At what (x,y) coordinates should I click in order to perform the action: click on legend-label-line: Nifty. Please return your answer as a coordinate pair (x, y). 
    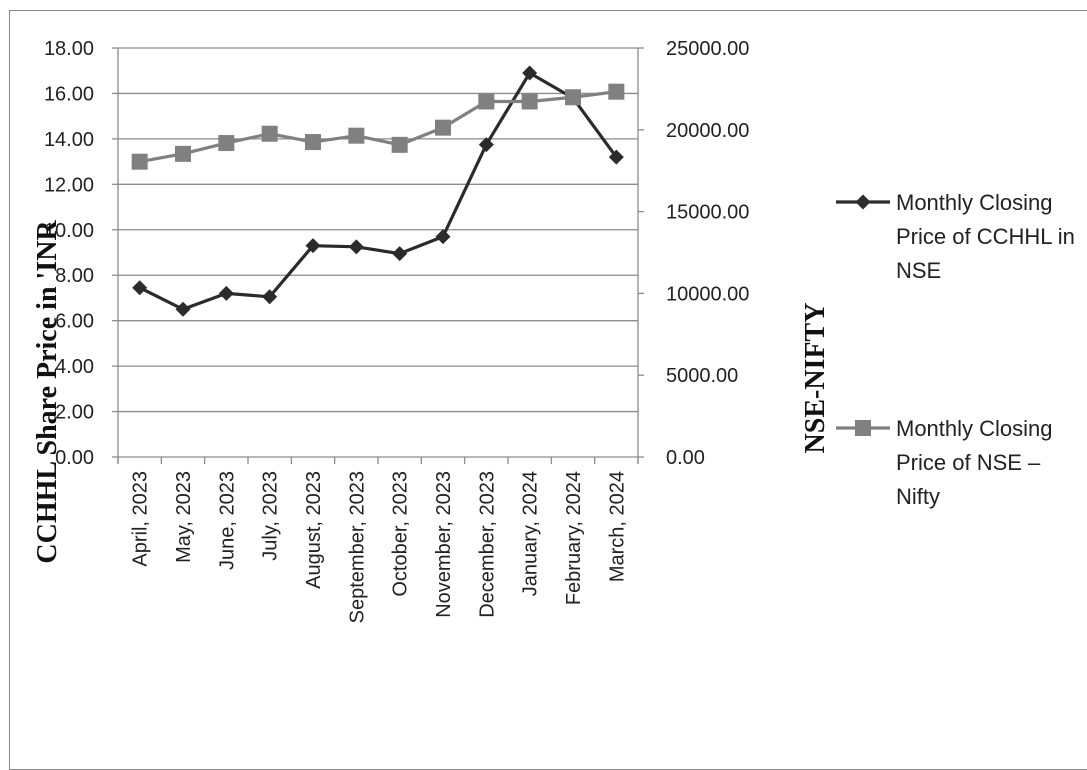
    Looking at the image, I should click on (918, 496).